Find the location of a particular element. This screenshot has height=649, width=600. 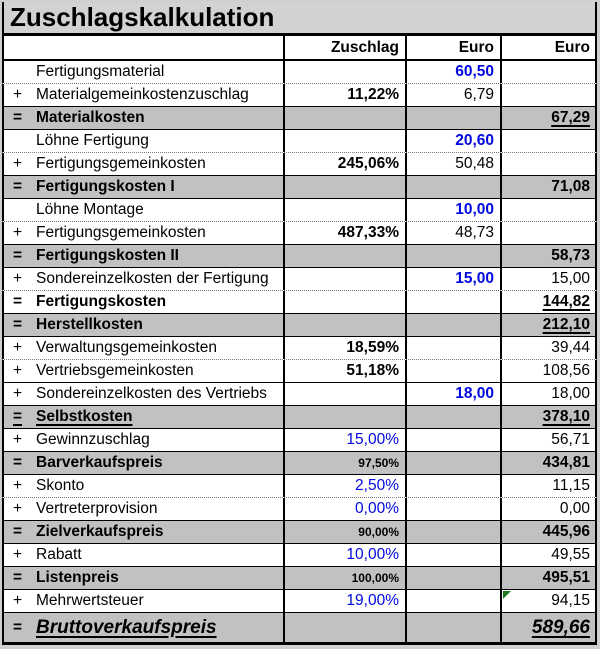

table-row: + Vertreterprovision 0,00% 0,00 is located at coordinates (299, 509).